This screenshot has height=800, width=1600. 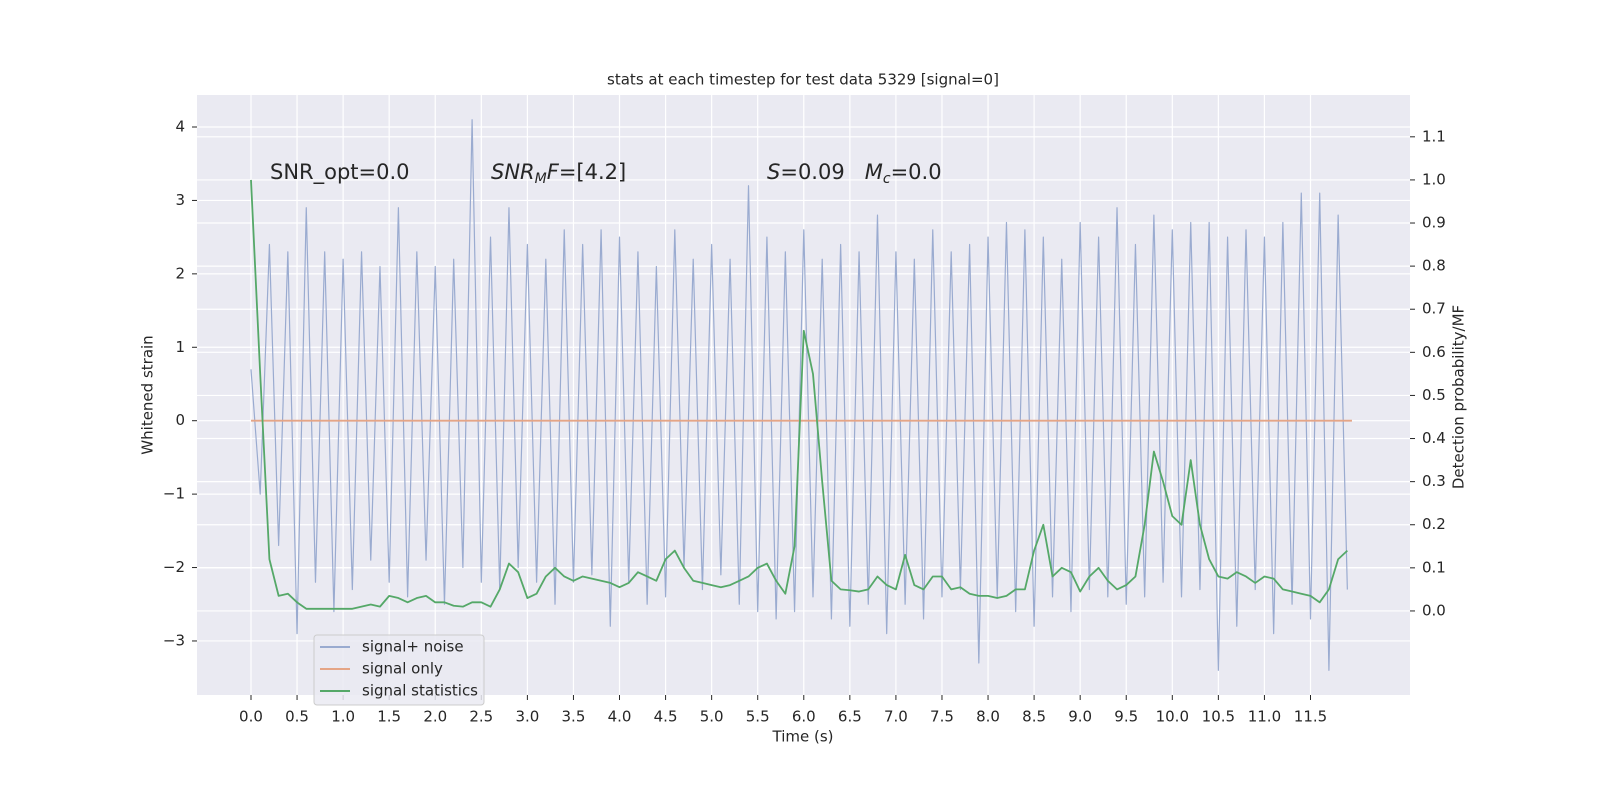 What do you see at coordinates (1434, 610) in the screenshot?
I see `y2-tick-label: 0.0` at bounding box center [1434, 610].